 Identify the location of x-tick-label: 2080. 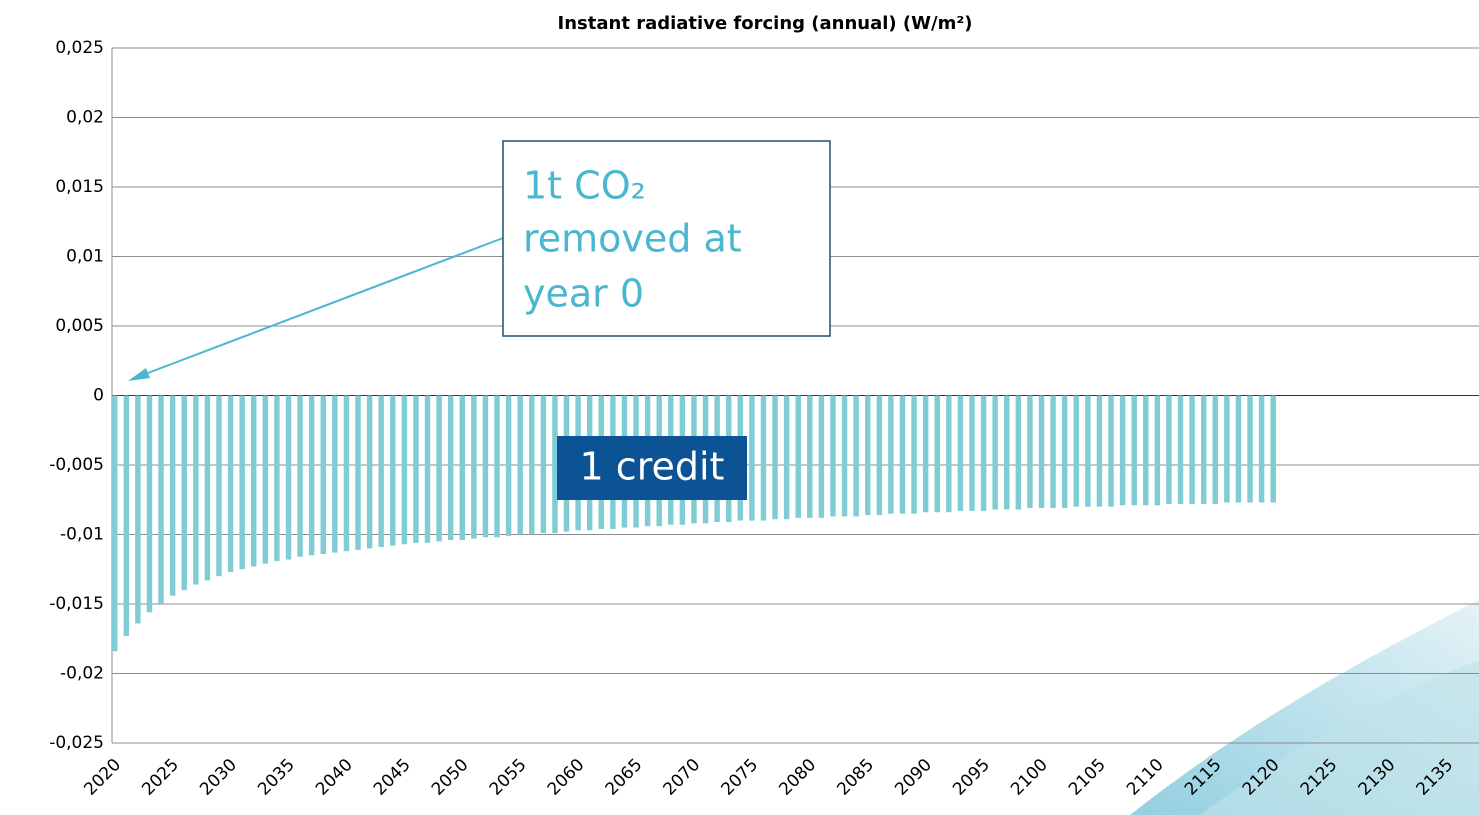
(797, 777).